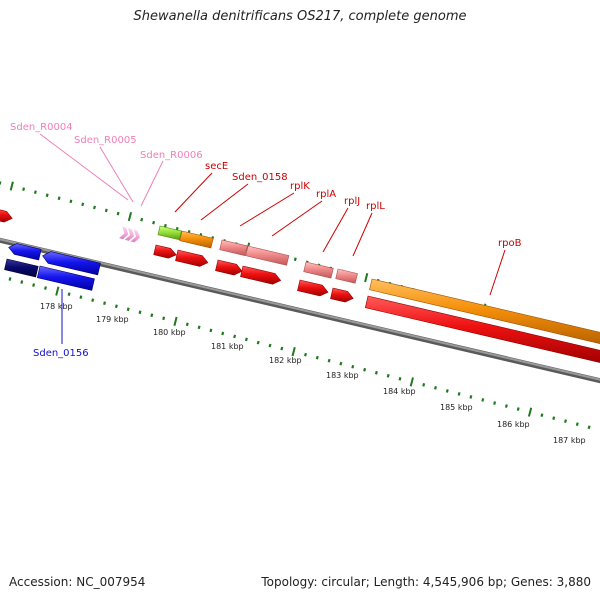  Describe the element at coordinates (77, 582) in the screenshot. I see `accession-text: Accession: NC_007954` at that location.